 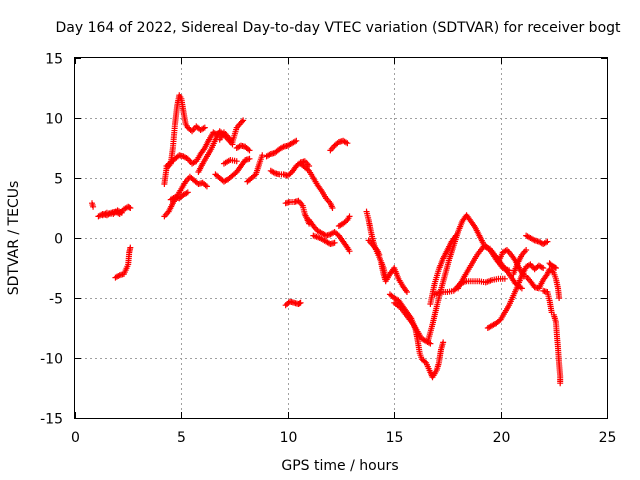 What do you see at coordinates (339, 466) in the screenshot?
I see `x-axis-label: GPS time / hours` at bounding box center [339, 466].